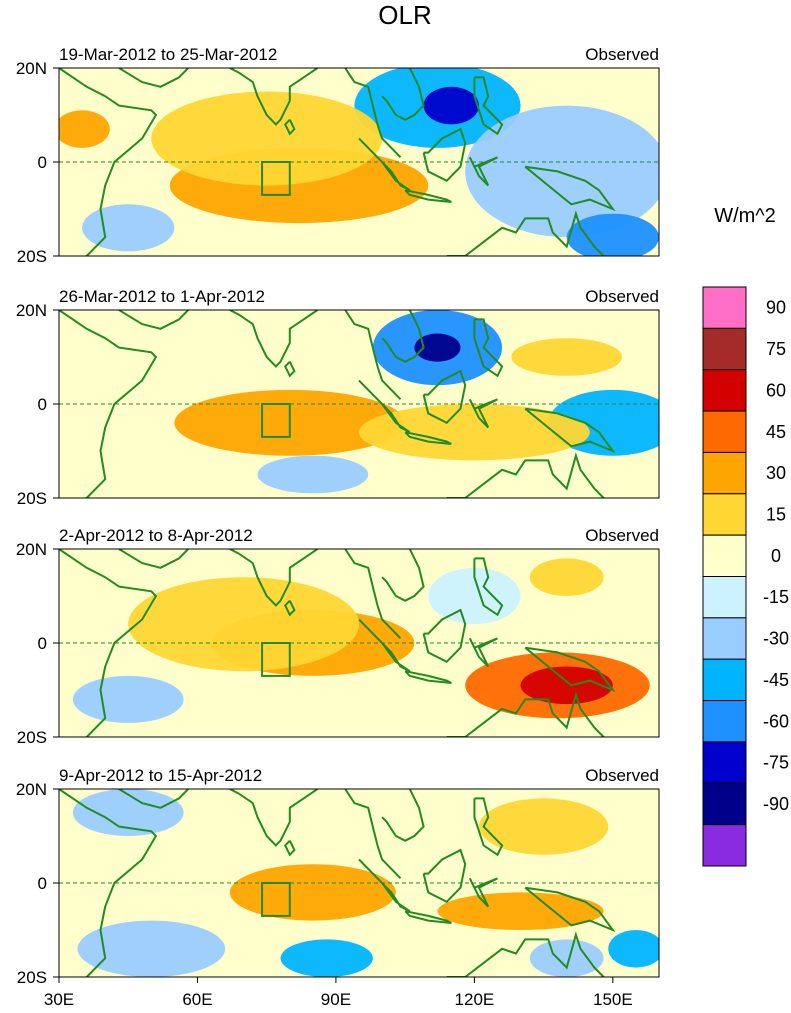 The height and width of the screenshot is (1013, 791). I want to click on x-tick-label: 120E, so click(475, 999).